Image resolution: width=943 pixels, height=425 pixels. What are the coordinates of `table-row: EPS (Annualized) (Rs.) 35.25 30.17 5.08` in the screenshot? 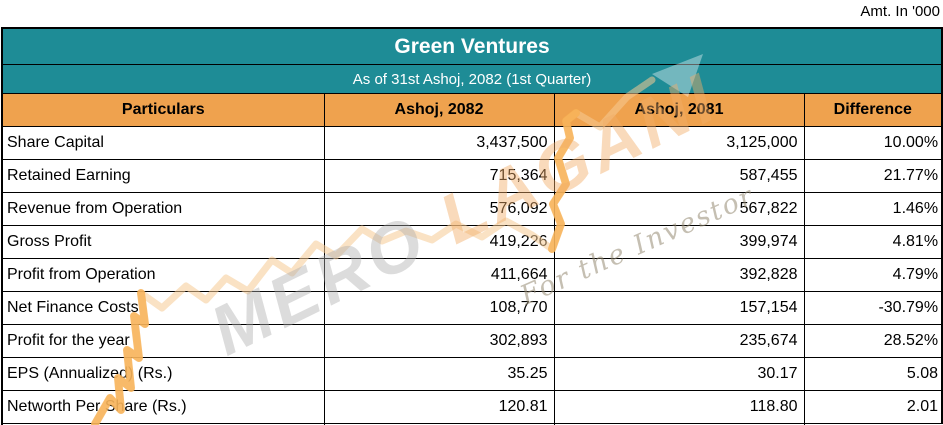 It's located at (472, 374).